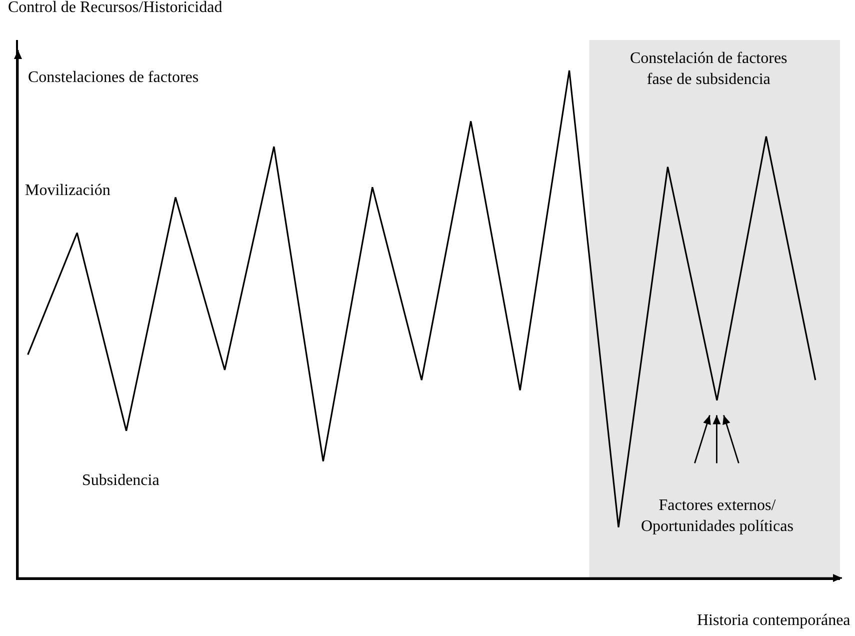 The width and height of the screenshot is (855, 636). I want to click on annotation: Factores externos/ Oportunidades políticas, so click(717, 516).